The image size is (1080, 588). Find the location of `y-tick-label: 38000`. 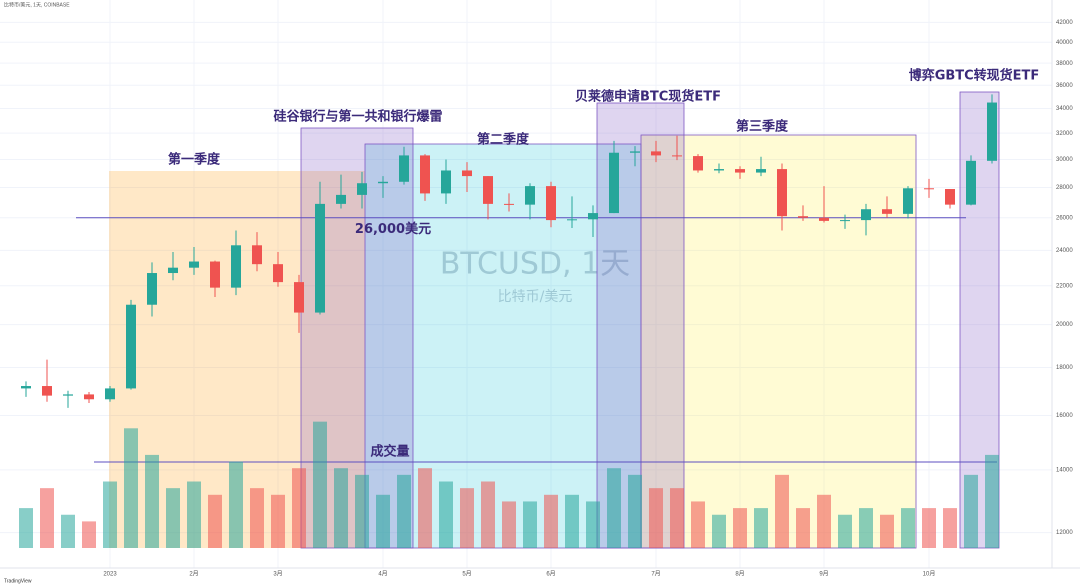

y-tick-label: 38000 is located at coordinates (1064, 64).